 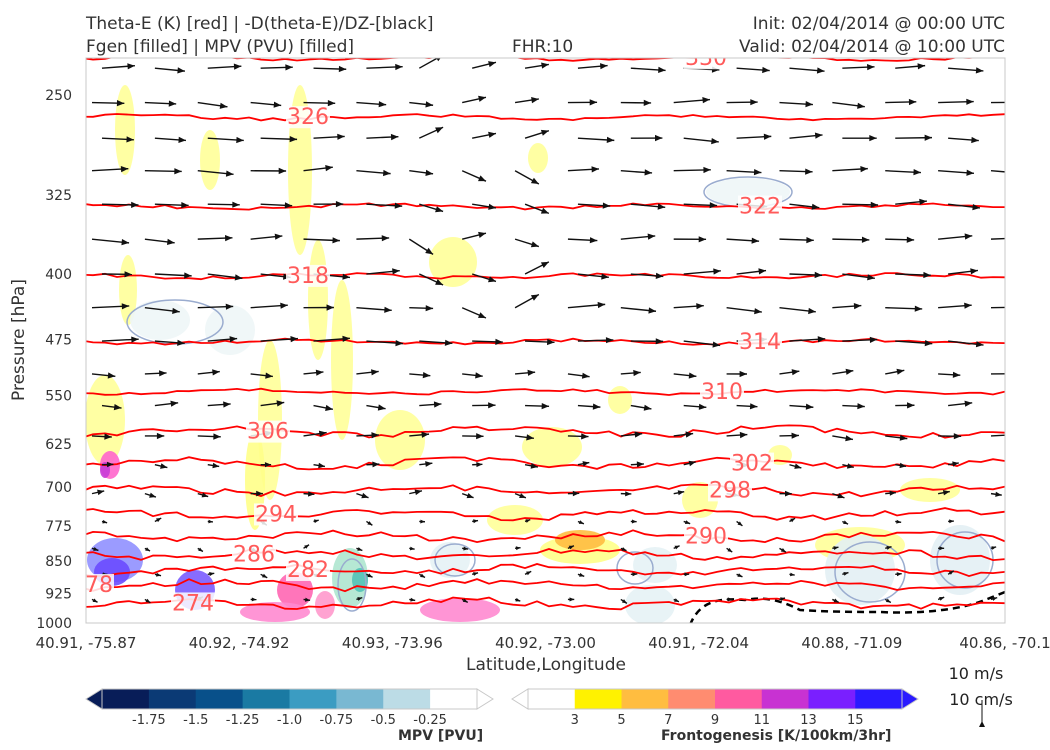 What do you see at coordinates (289, 708) in the screenshot?
I see `mpv-colorbar: -1.75 -1.5 -1.25 -1.0 -0.75 -0.5 -0.25` at bounding box center [289, 708].